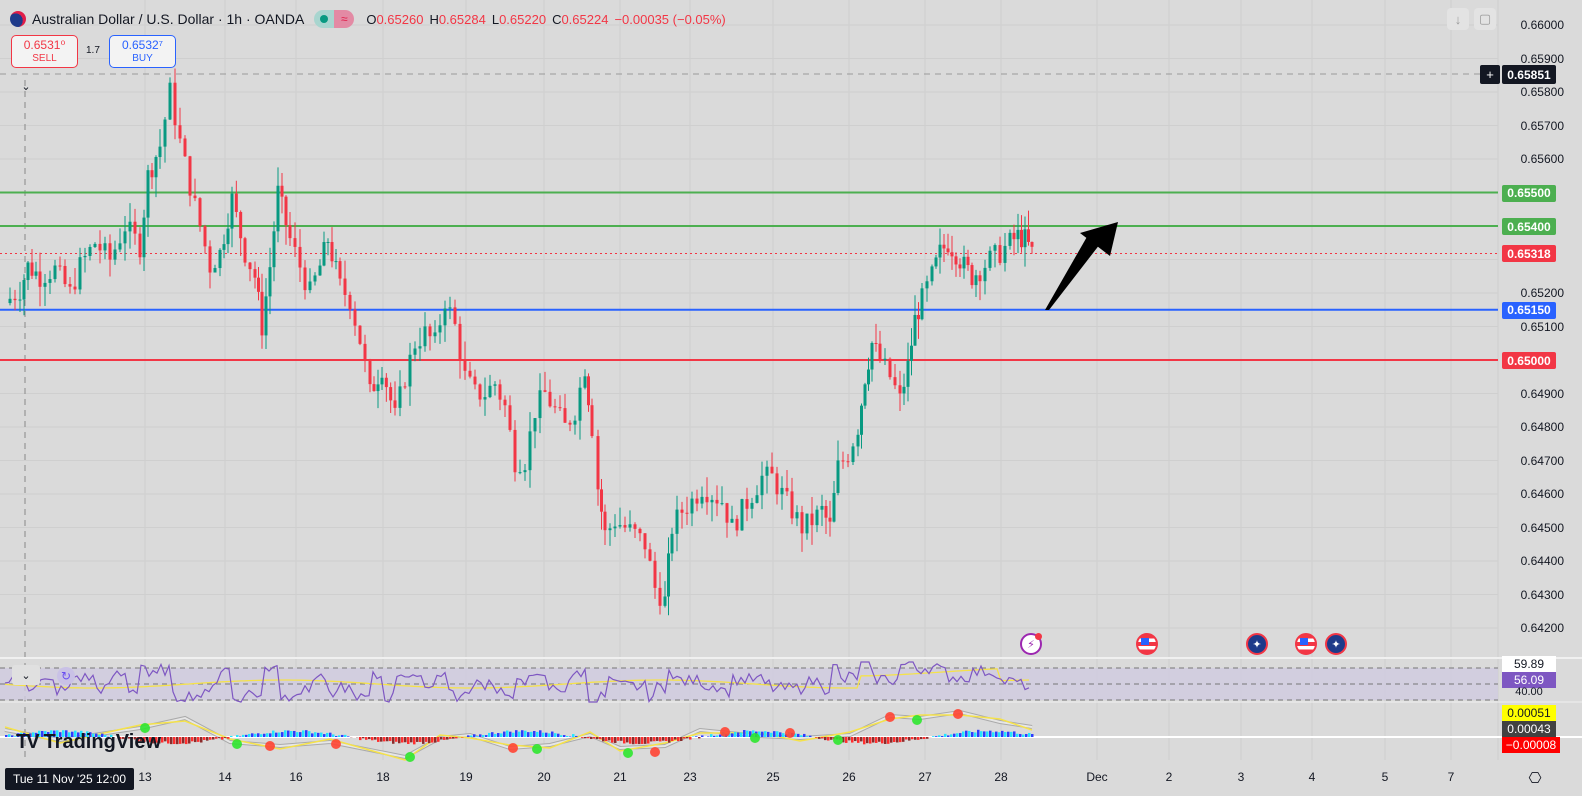  What do you see at coordinates (495, 19) in the screenshot?
I see `low-label: L` at bounding box center [495, 19].